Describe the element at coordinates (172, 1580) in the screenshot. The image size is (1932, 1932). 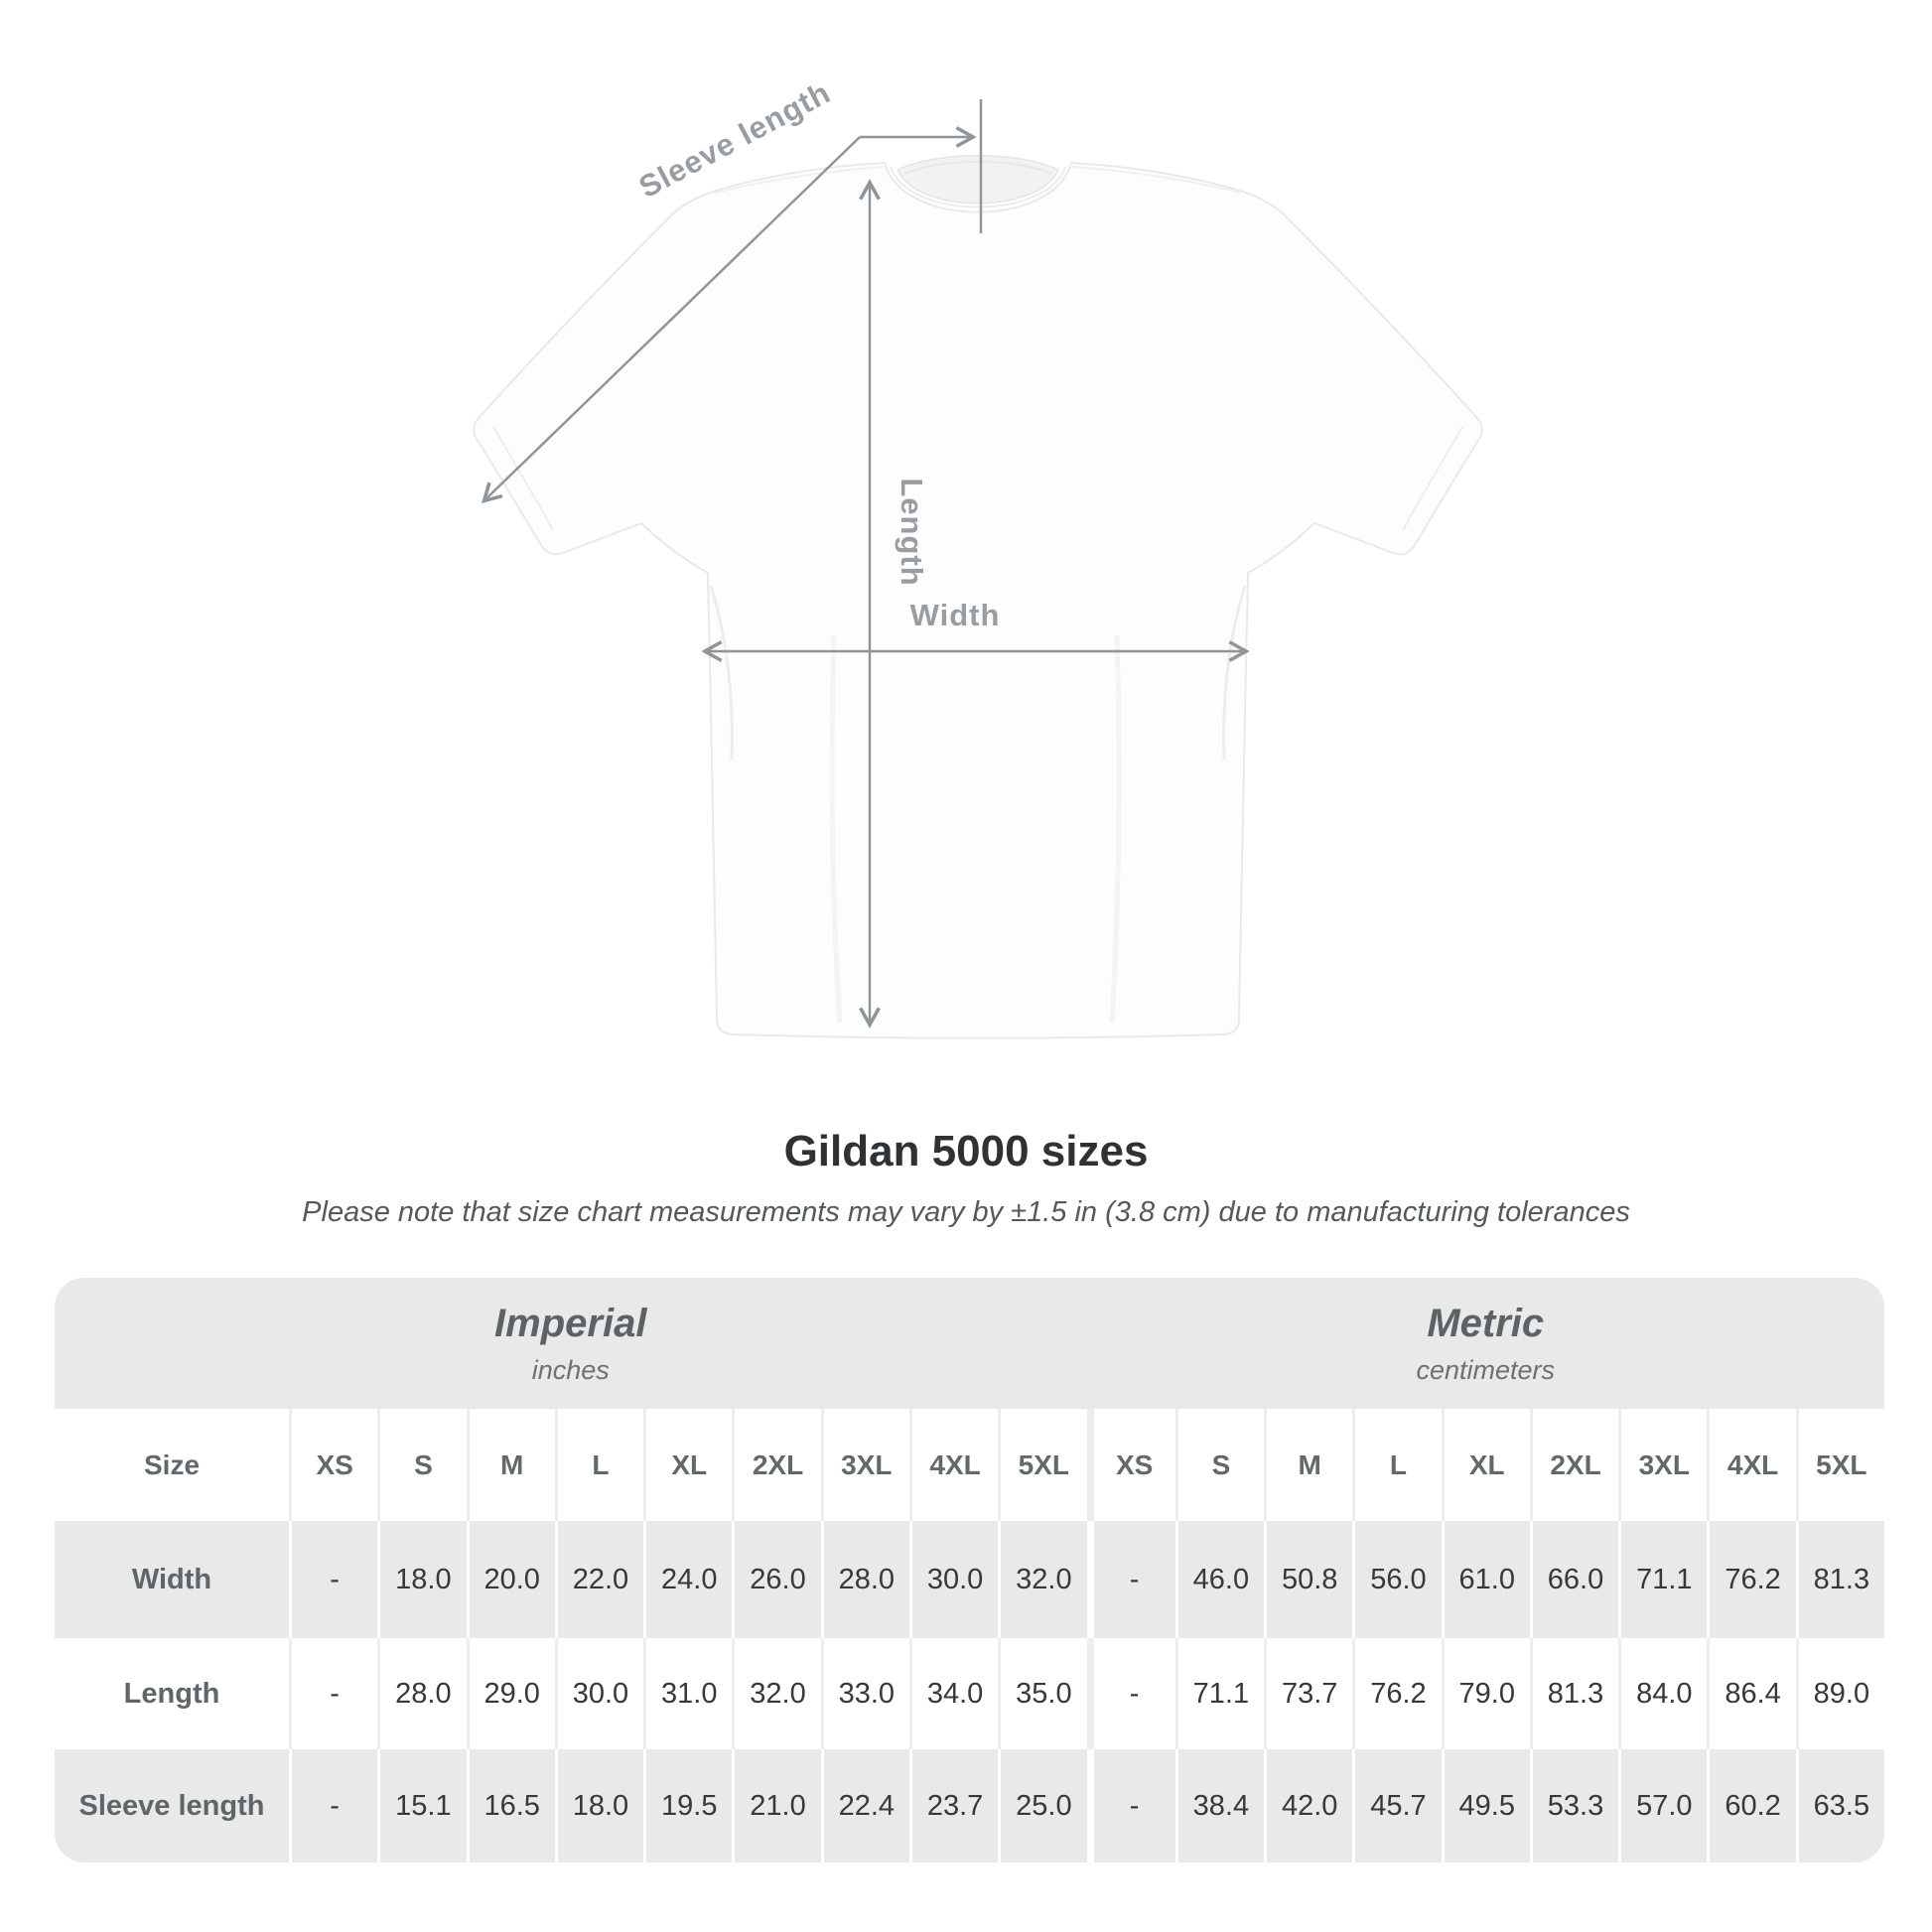
I see `row-label-width: Width` at that location.